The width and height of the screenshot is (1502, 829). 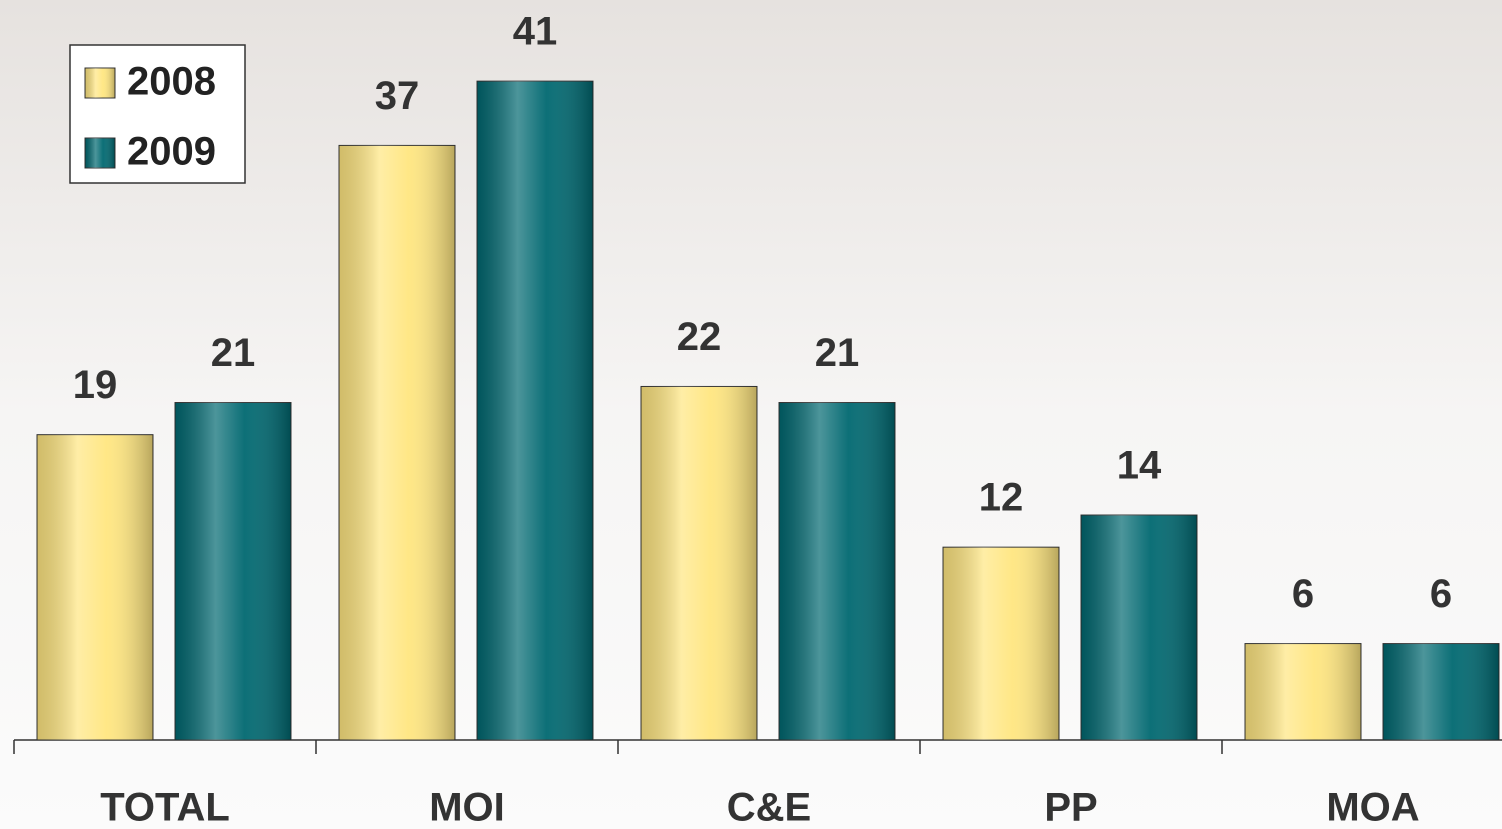 What do you see at coordinates (535, 32) in the screenshot?
I see `value-label: 41` at bounding box center [535, 32].